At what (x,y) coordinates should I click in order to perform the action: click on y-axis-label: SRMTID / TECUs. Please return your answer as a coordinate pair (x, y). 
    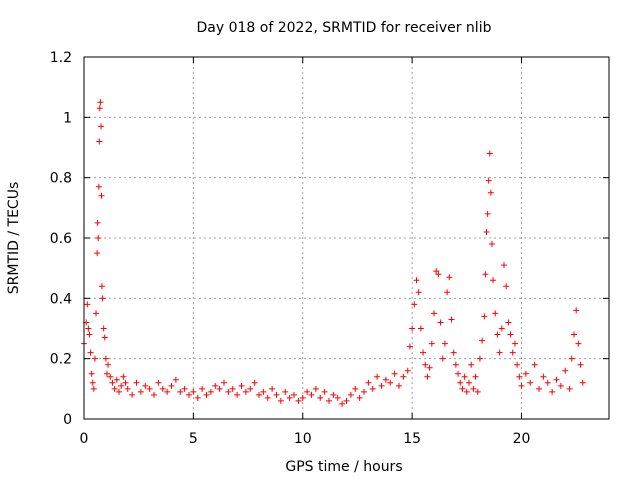
    Looking at the image, I should click on (14, 238).